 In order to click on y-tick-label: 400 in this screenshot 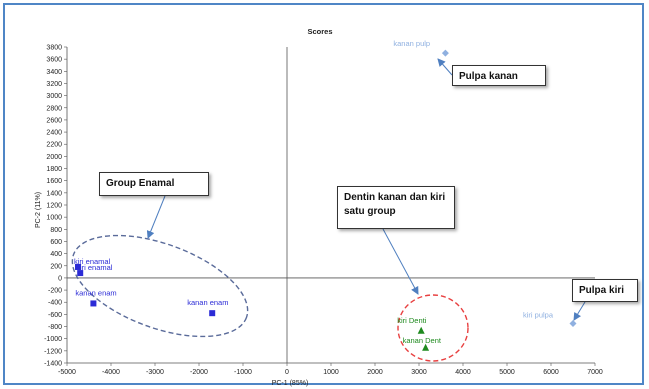, I will do `click(56, 254)`.